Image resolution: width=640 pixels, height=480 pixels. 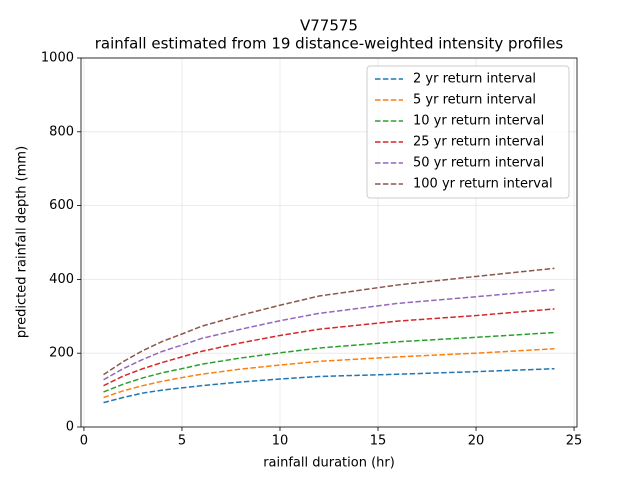 What do you see at coordinates (61, 279) in the screenshot?
I see `y-tick-label: 400` at bounding box center [61, 279].